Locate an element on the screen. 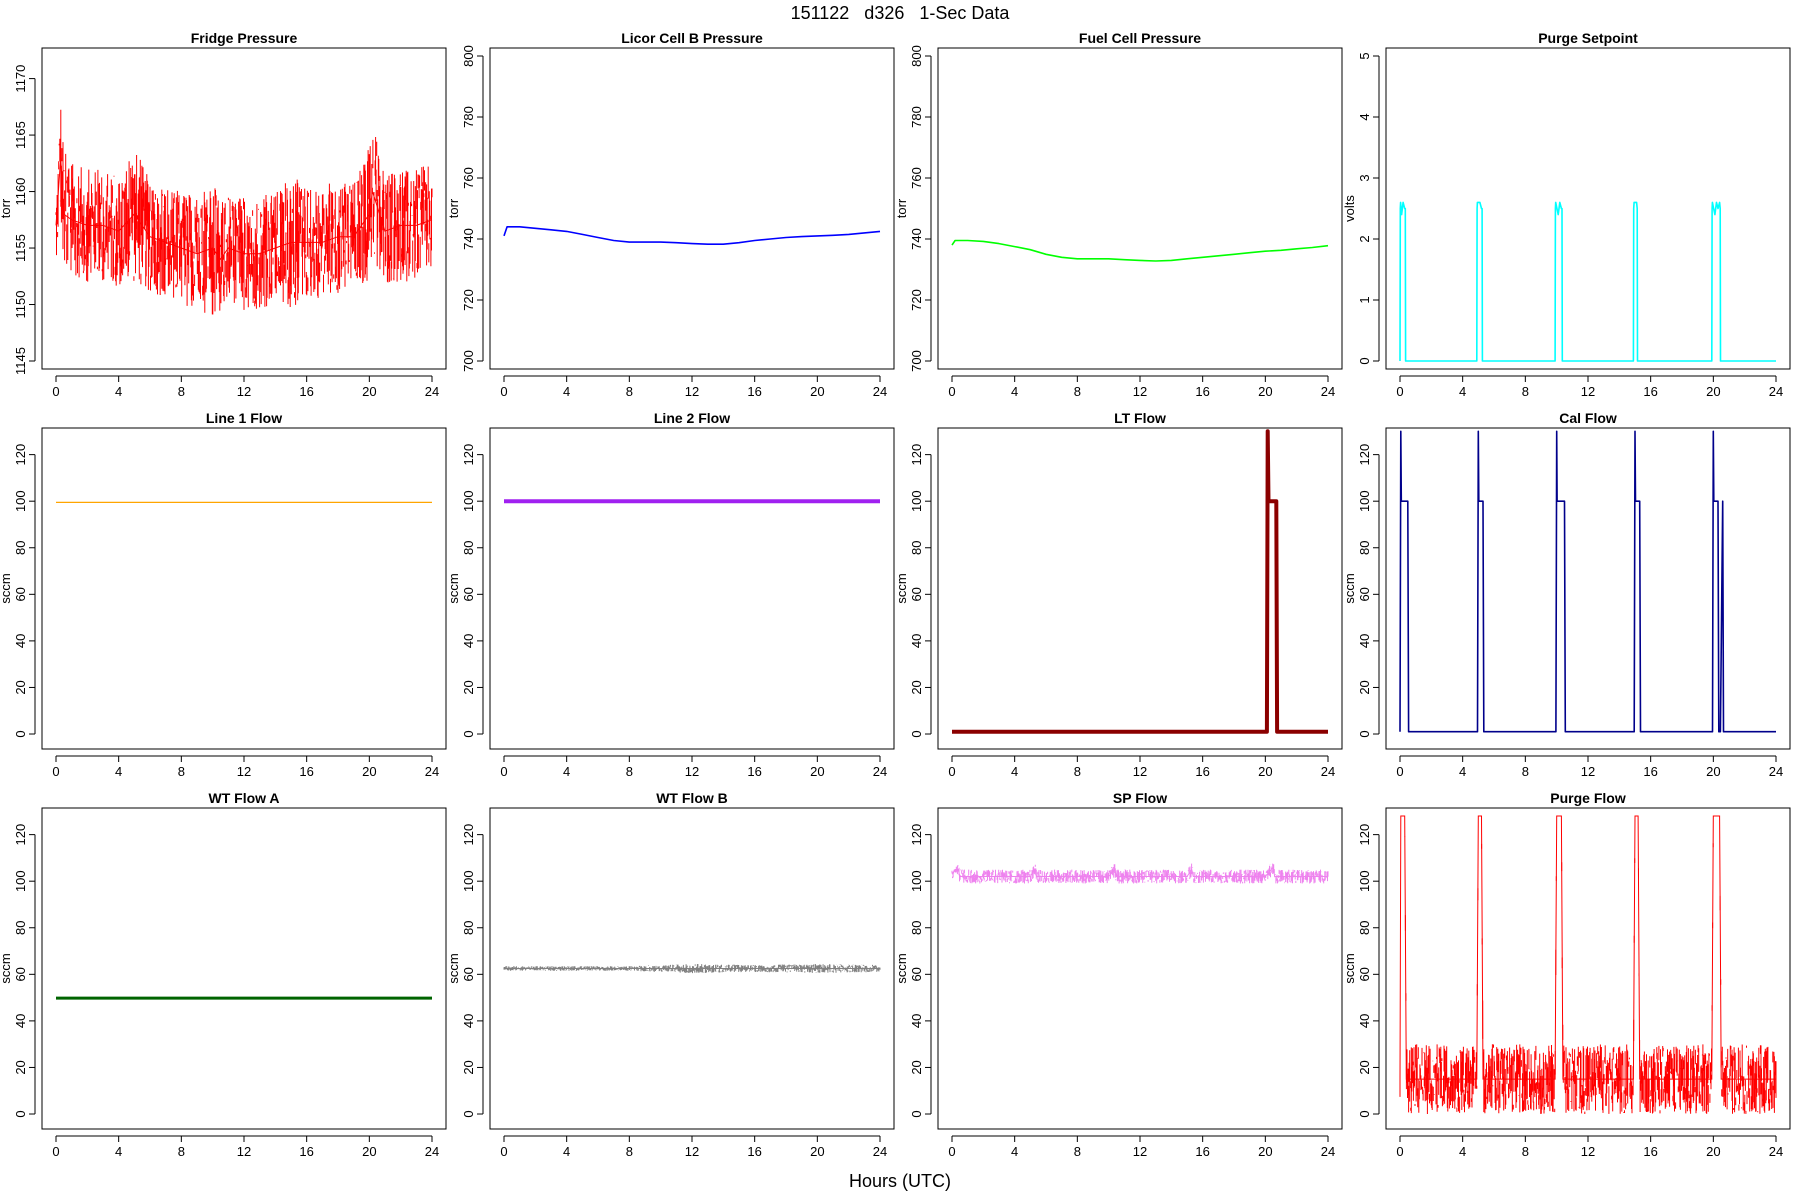 The image size is (1800, 1200). chart-title: WT Flow B is located at coordinates (692, 798).